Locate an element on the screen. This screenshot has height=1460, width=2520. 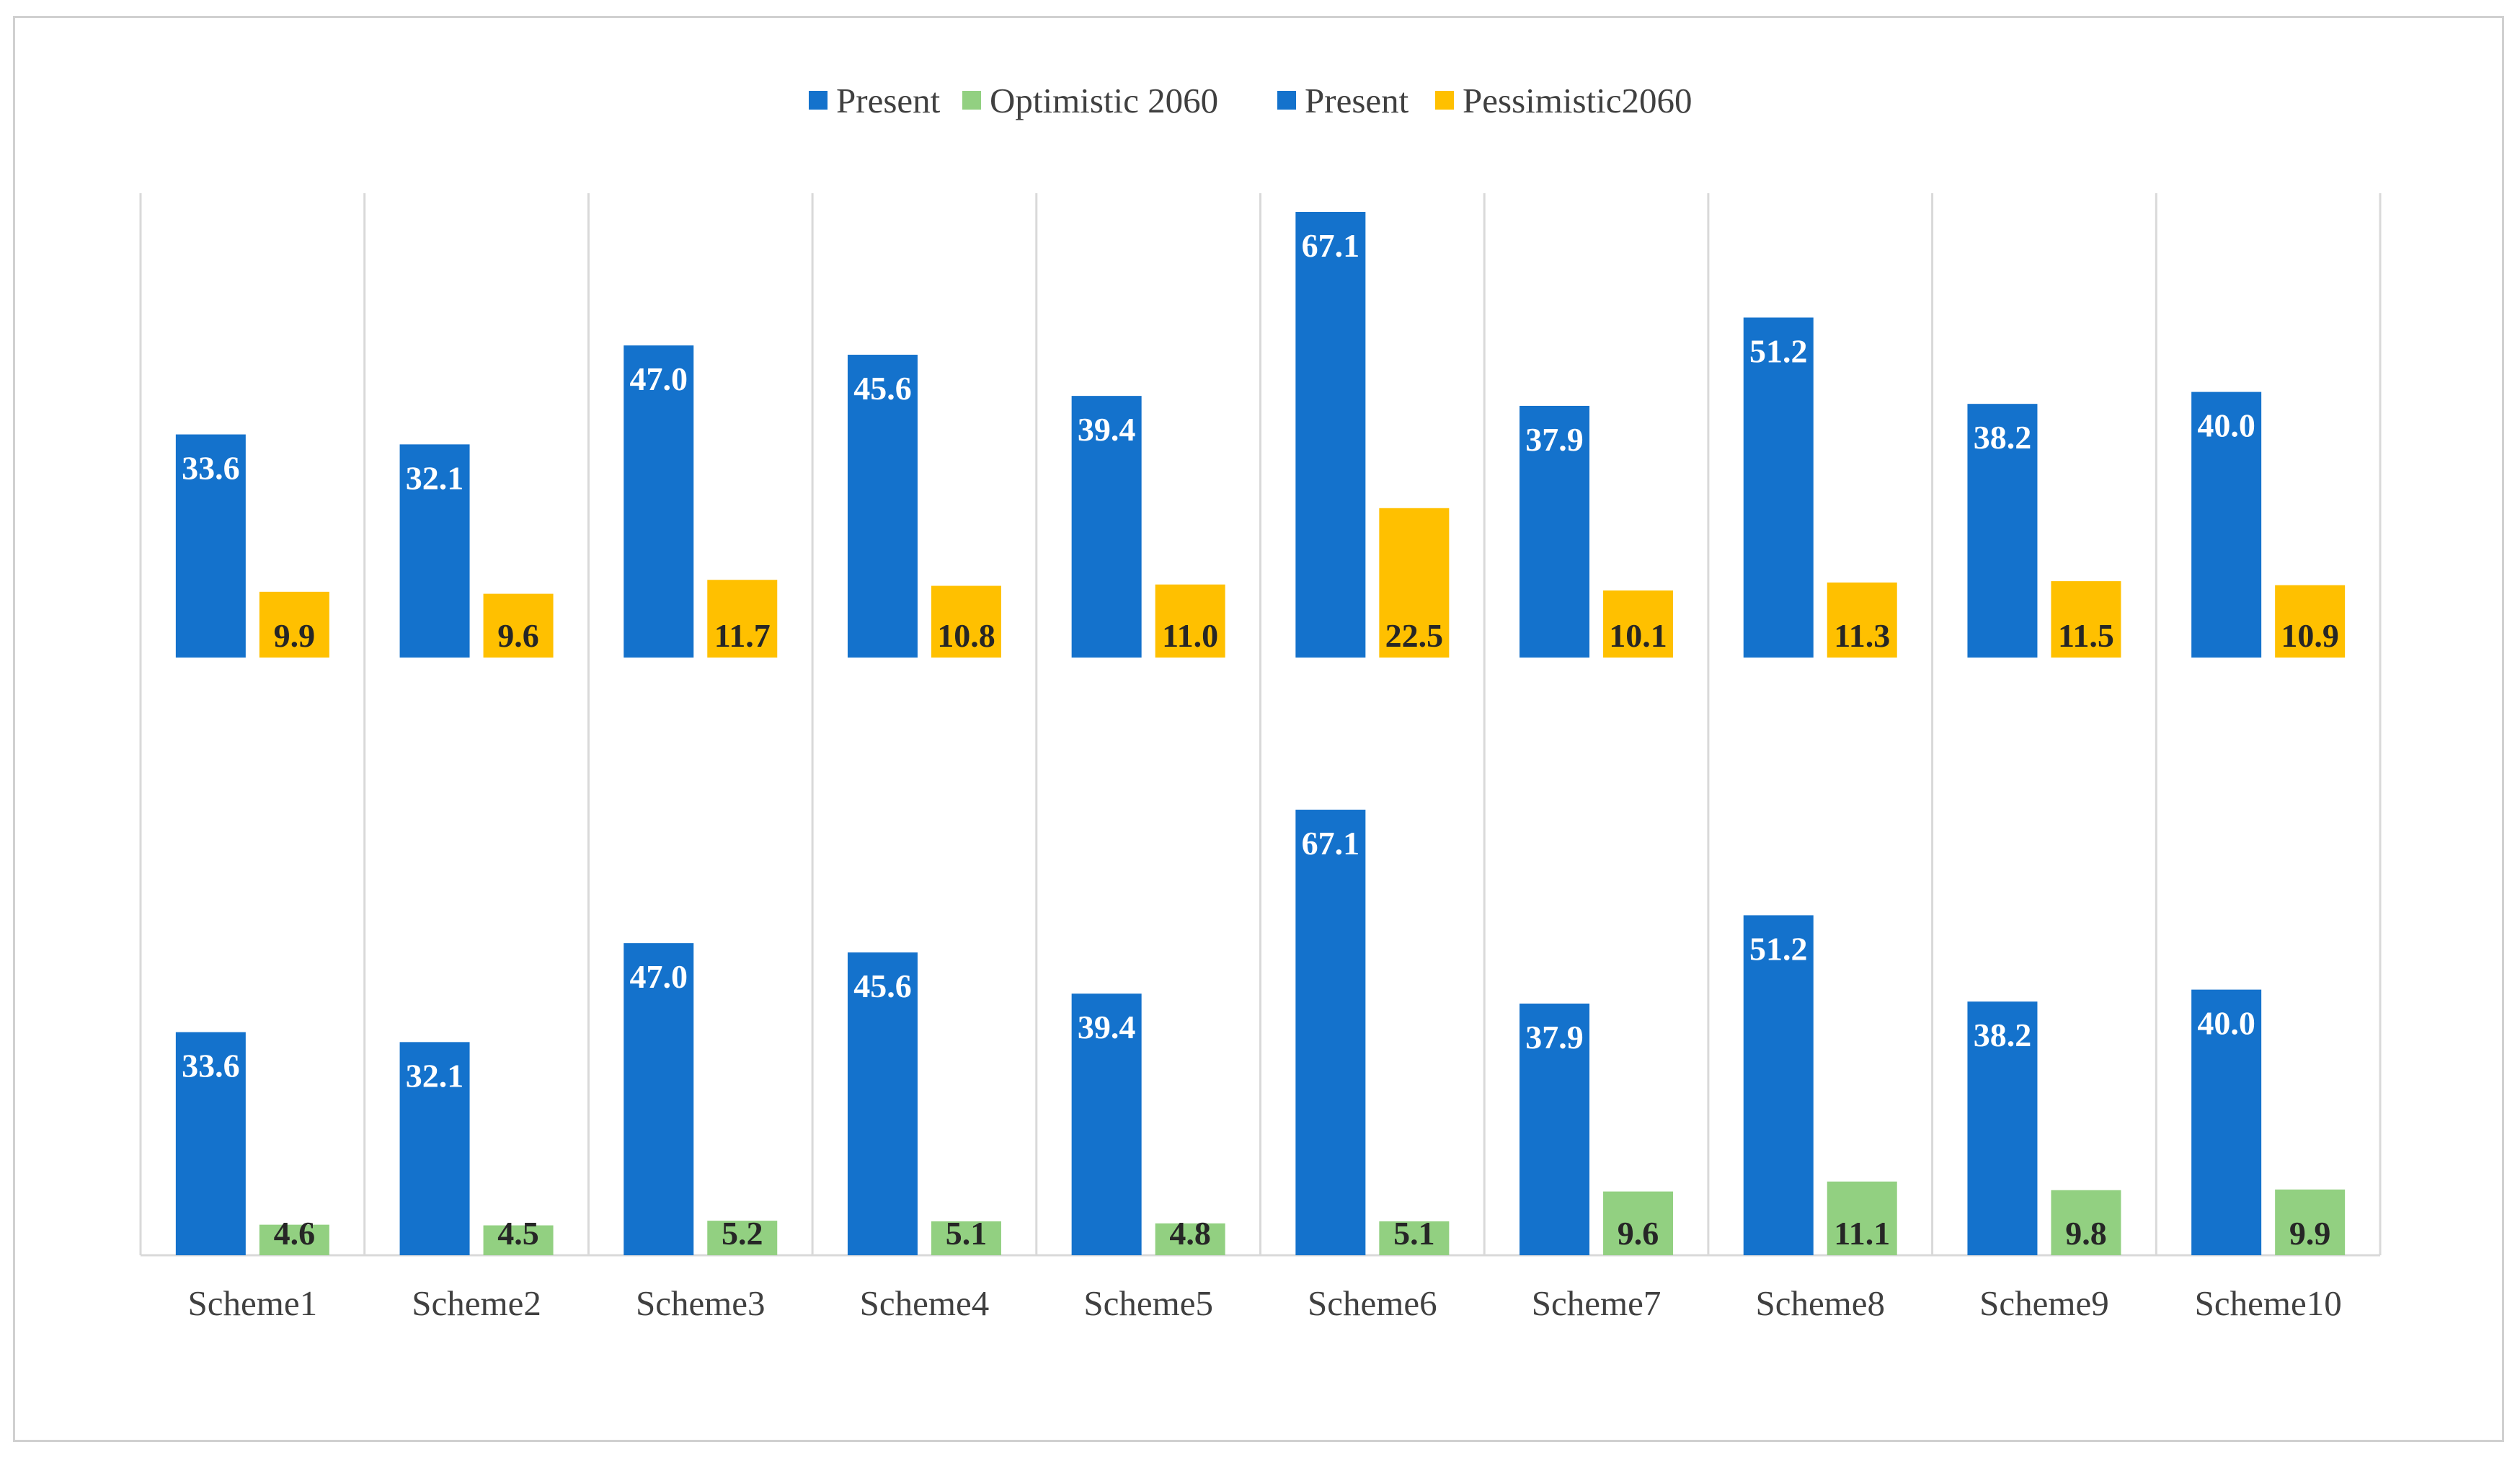
x-tick-label-3: Scheme3 is located at coordinates (701, 1303).